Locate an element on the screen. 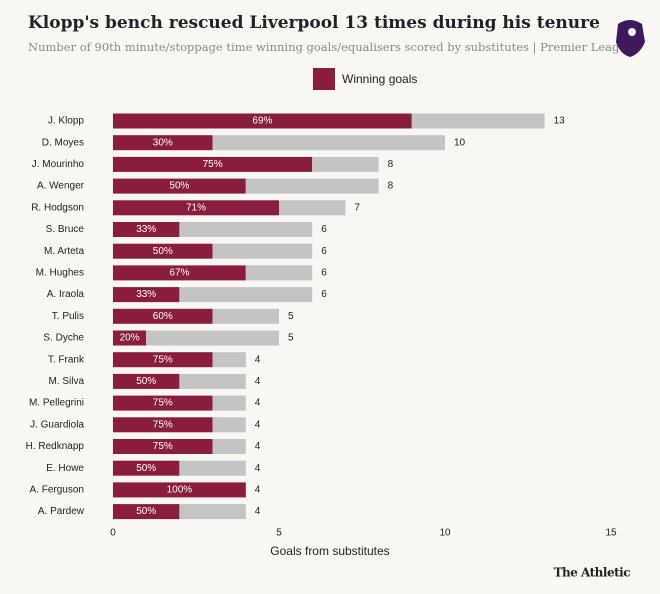 This screenshot has width=660, height=594. y-tick-label: J. Klopp is located at coordinates (66, 121).